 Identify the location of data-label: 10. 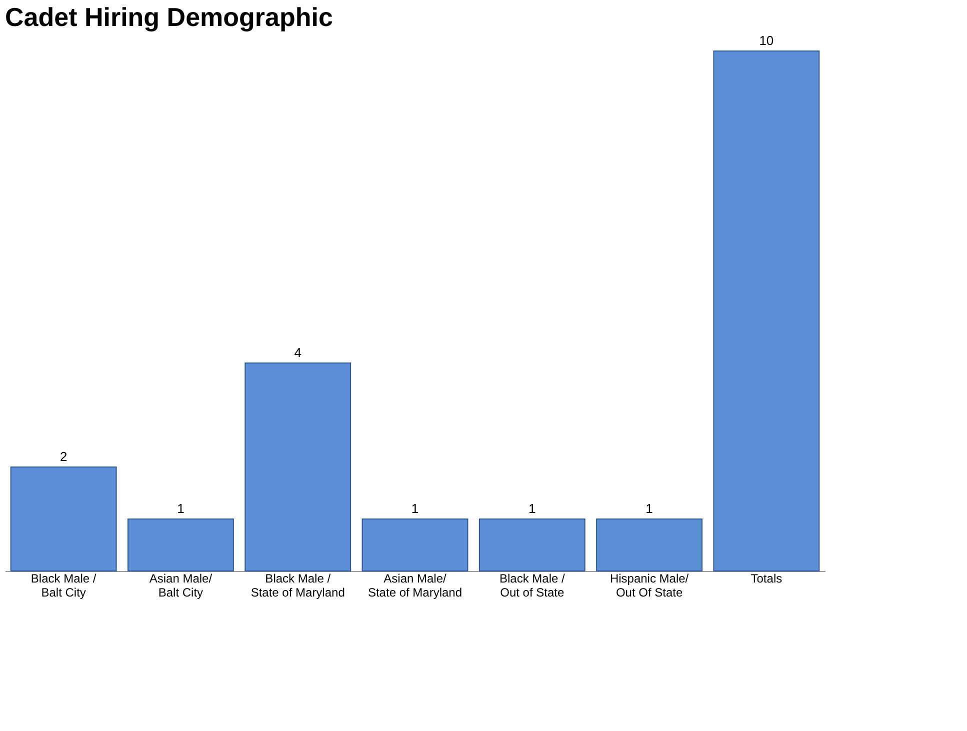
(766, 40).